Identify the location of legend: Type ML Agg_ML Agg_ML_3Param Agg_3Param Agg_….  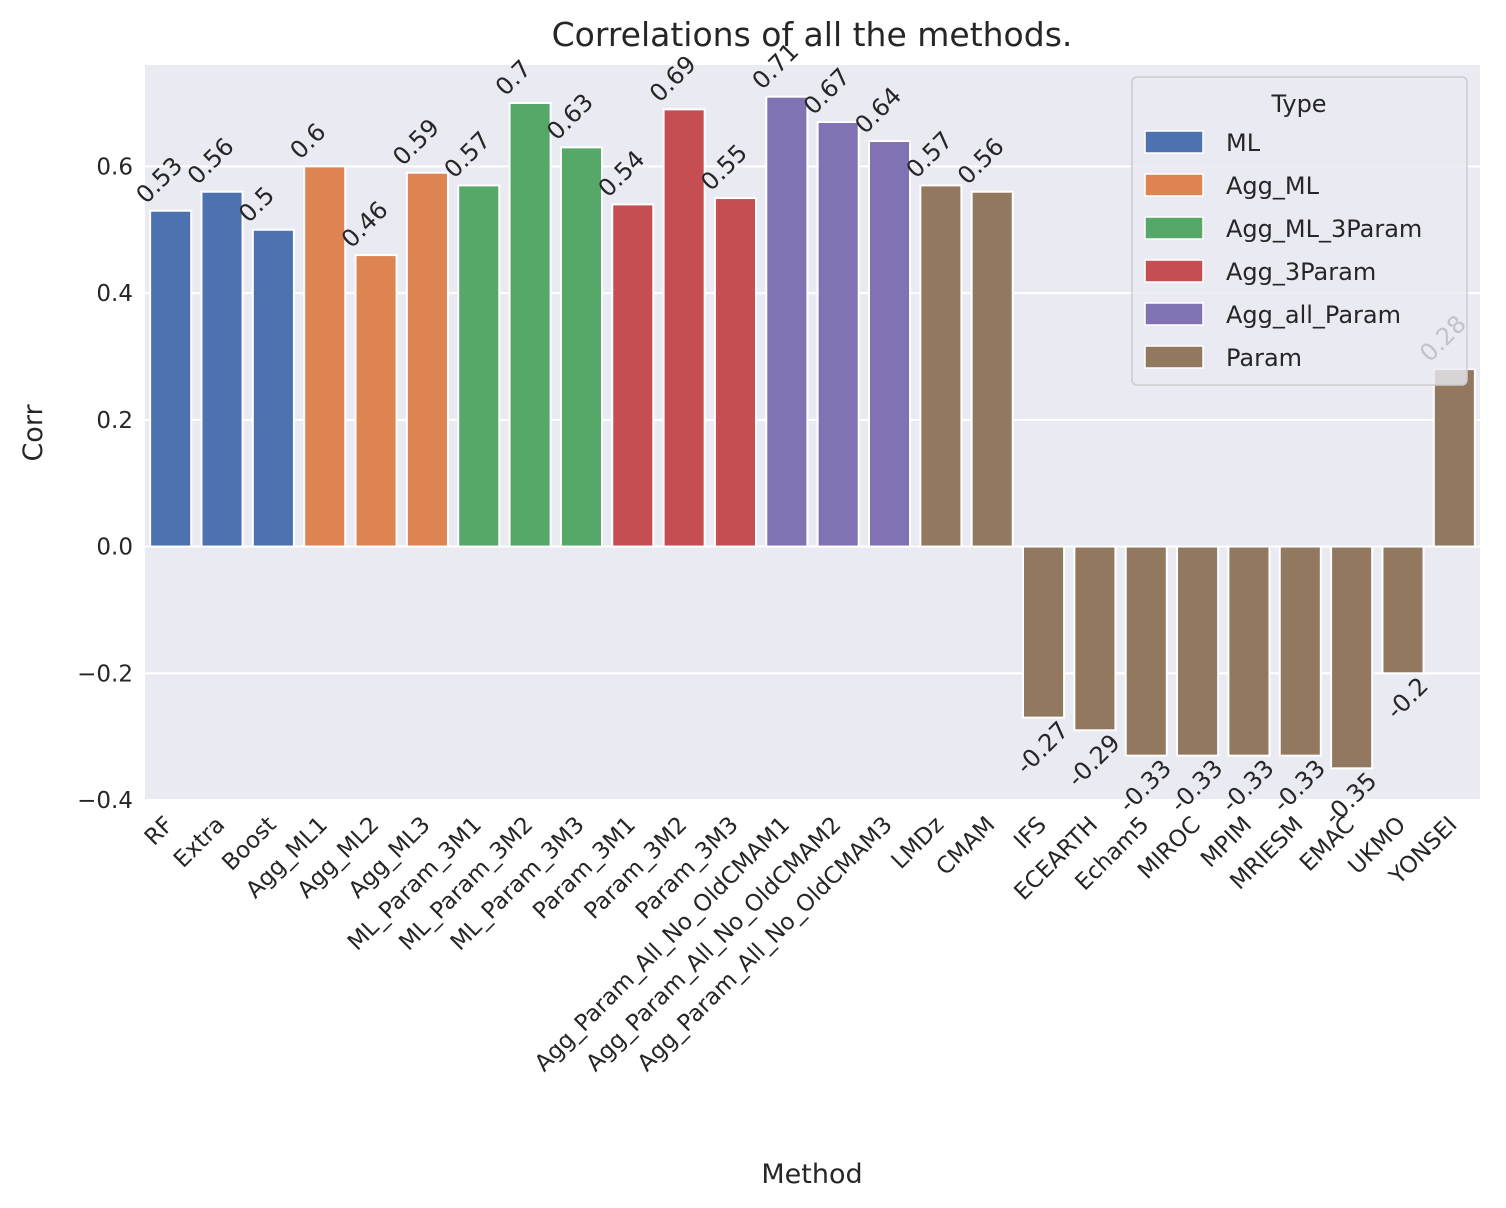
(1299, 231).